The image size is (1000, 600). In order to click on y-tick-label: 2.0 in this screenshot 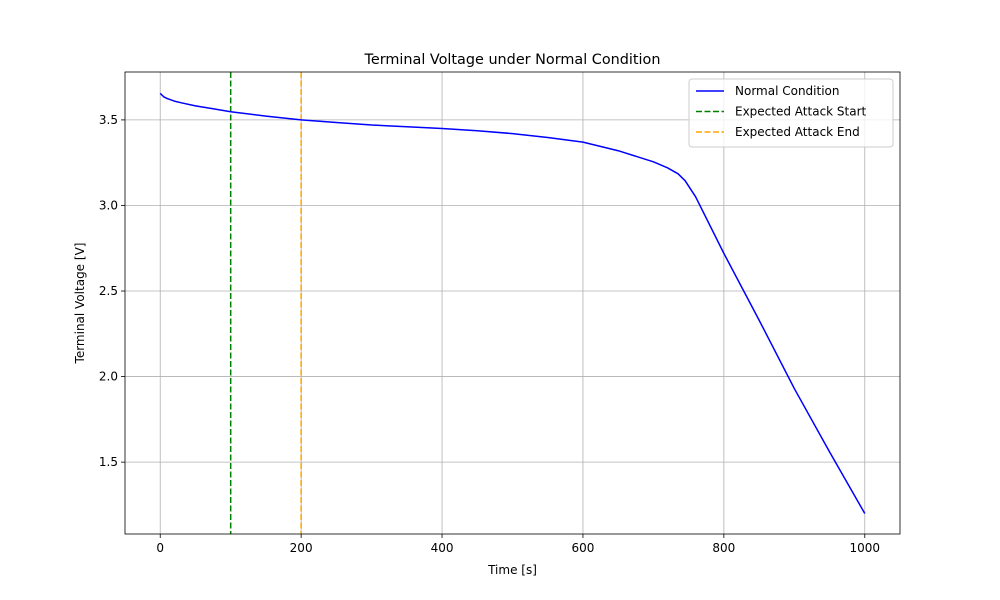, I will do `click(108, 377)`.